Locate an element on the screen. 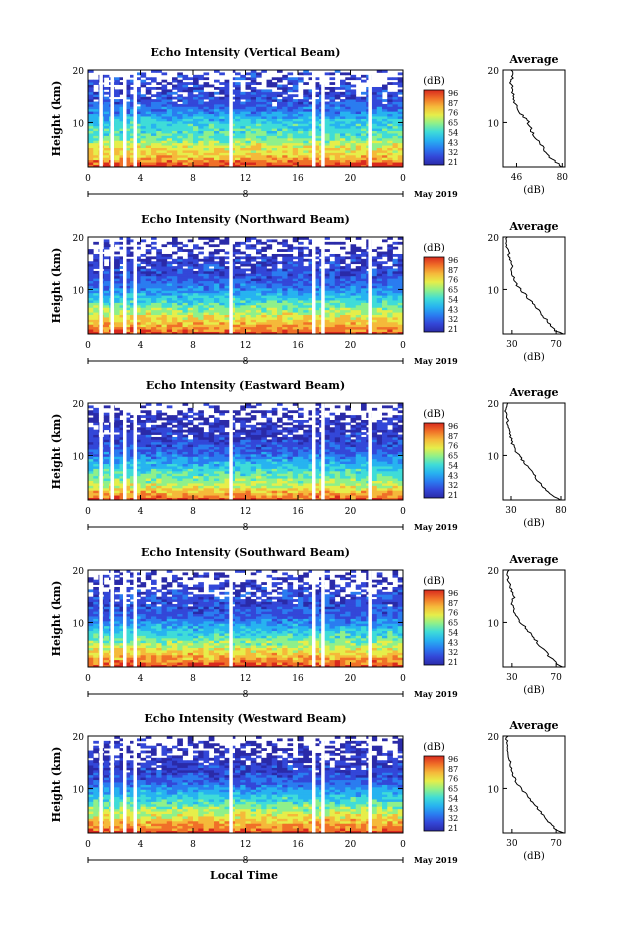 The image size is (620, 929). x-tick-label: 0 is located at coordinates (88, 346).